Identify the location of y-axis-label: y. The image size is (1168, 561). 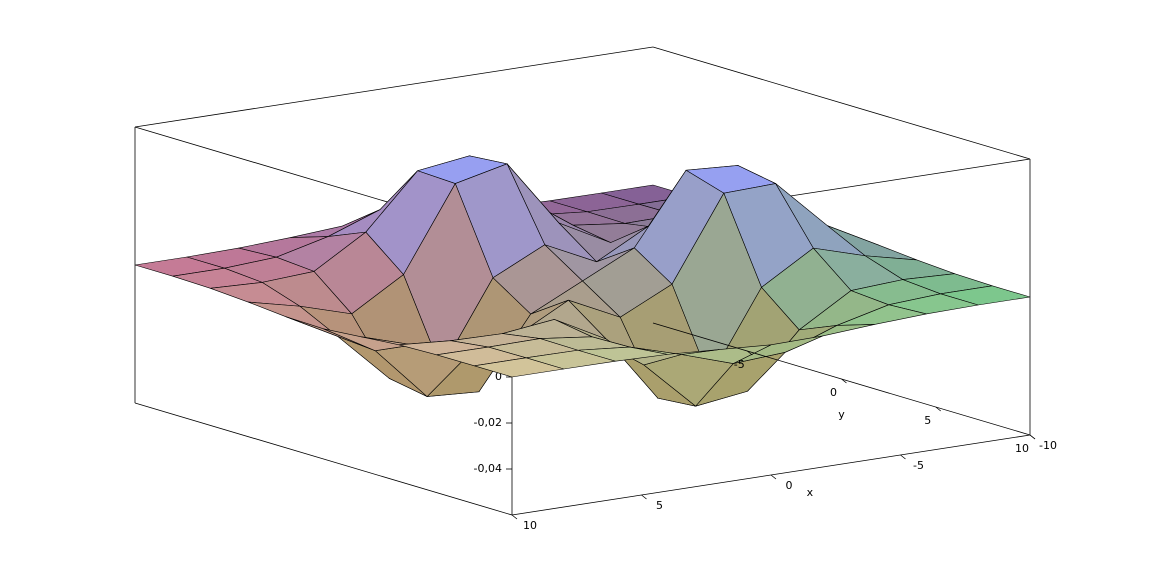
(841, 414).